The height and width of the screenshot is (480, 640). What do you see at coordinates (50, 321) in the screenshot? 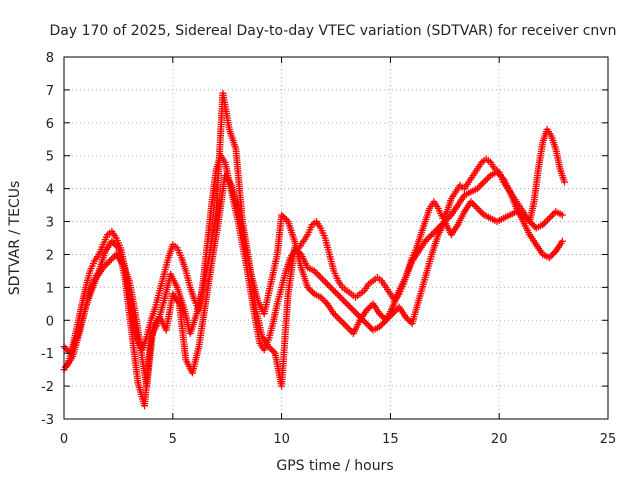
I see `y-tick-label: 0` at bounding box center [50, 321].